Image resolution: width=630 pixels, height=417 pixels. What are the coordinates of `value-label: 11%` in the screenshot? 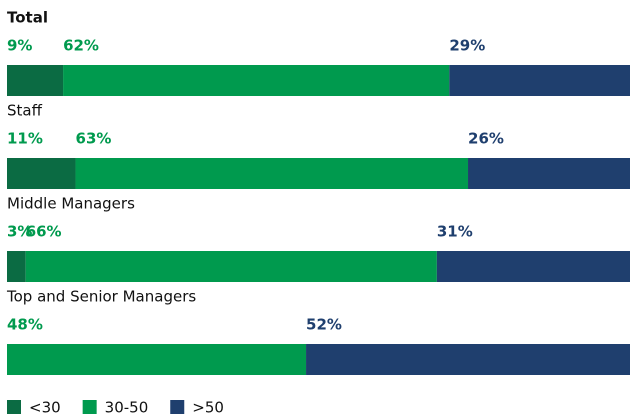 It's located at (25, 139).